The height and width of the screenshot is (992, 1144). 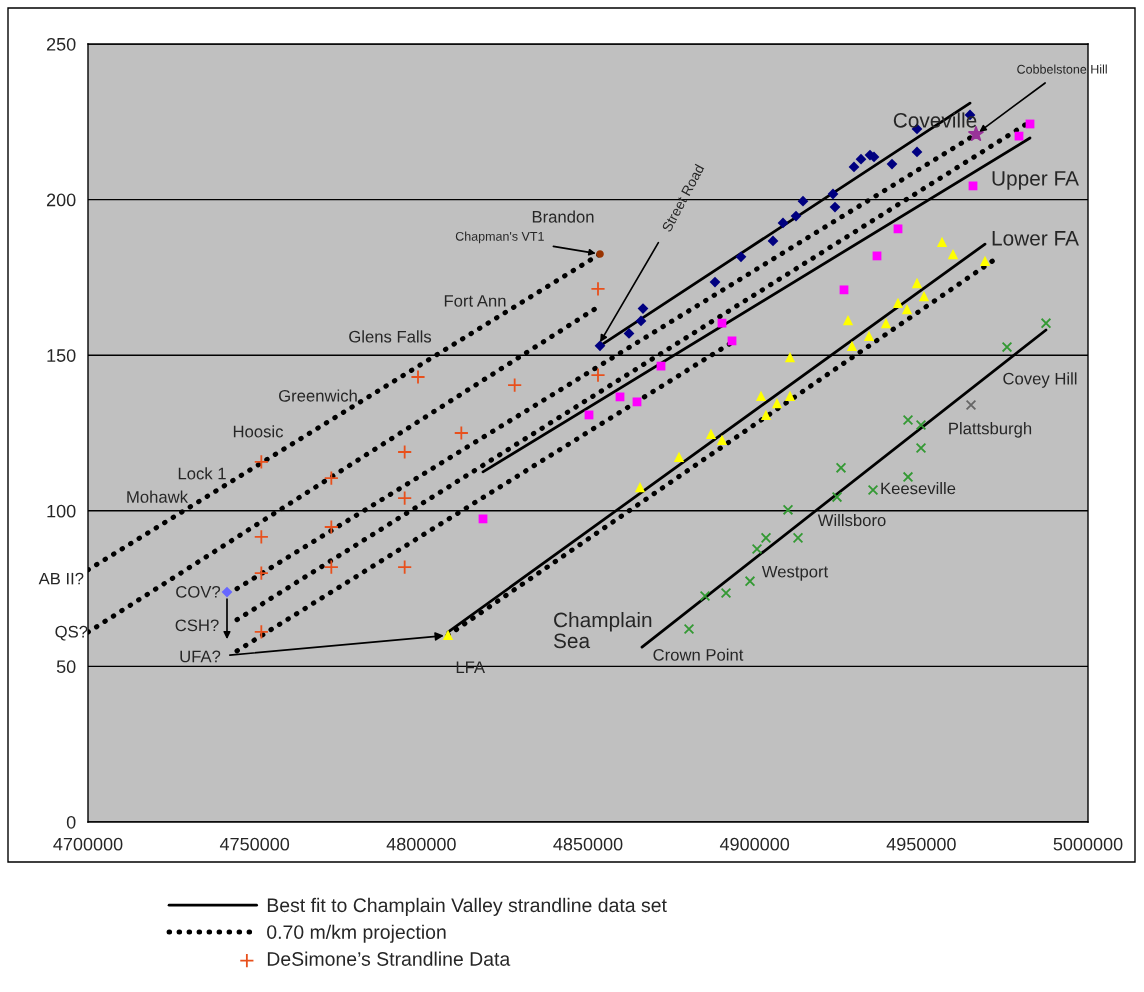 What do you see at coordinates (356, 933) in the screenshot?
I see `legend-label: 0.70 m/km projection` at bounding box center [356, 933].